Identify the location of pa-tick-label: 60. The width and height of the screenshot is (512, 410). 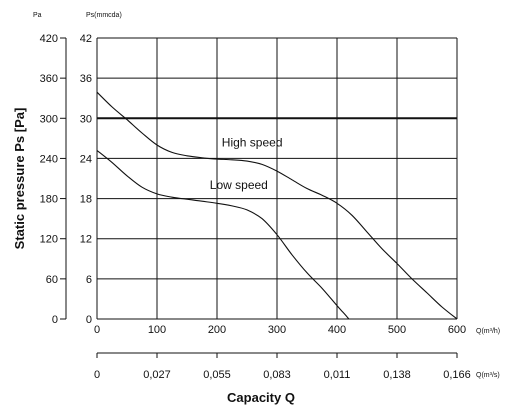
(52, 280).